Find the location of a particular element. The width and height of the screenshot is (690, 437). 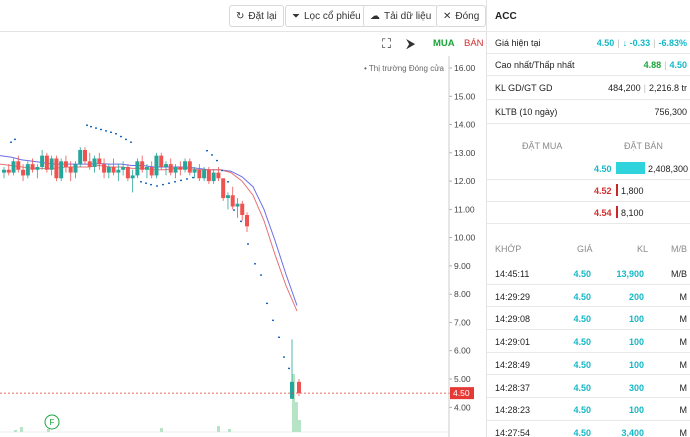

panel-divider is located at coordinates (486, 218).